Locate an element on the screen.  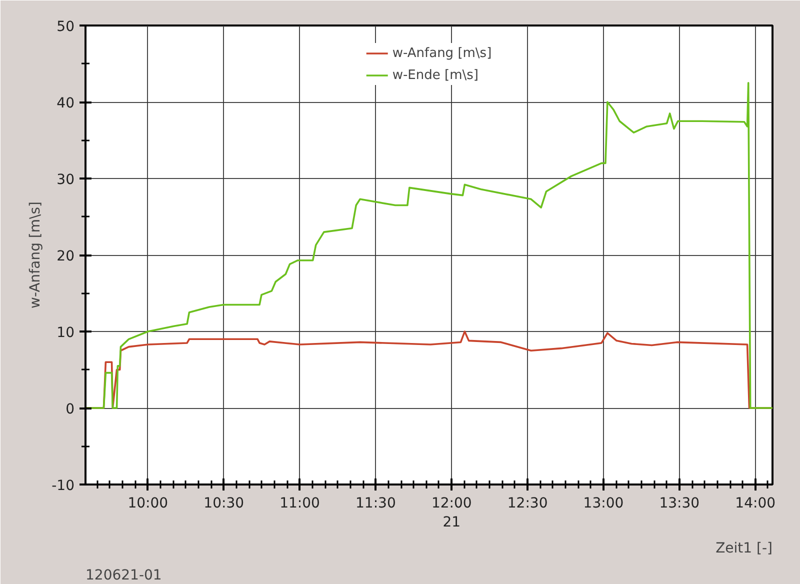
x-axis-title: Zeit1 [-] is located at coordinates (744, 548).